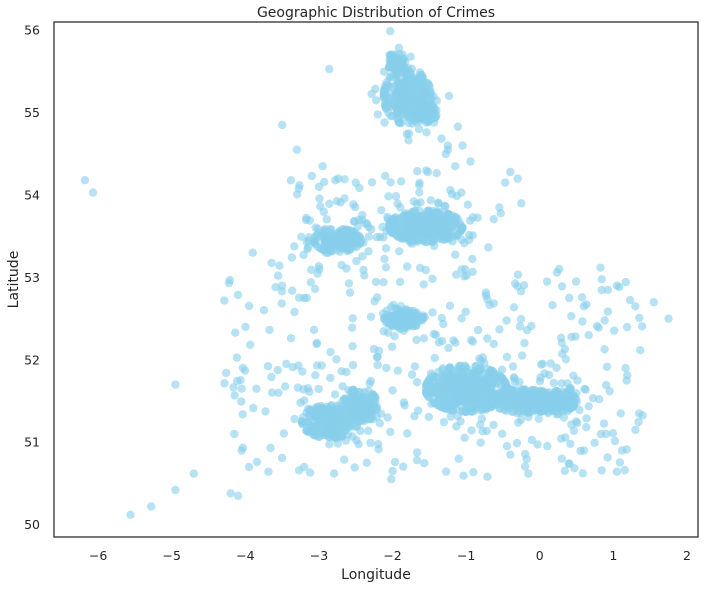 The width and height of the screenshot is (711, 593). I want to click on x-axis-ticks: −6 −5 −4 −3 −2 −1 0 1 2, so click(390, 555).